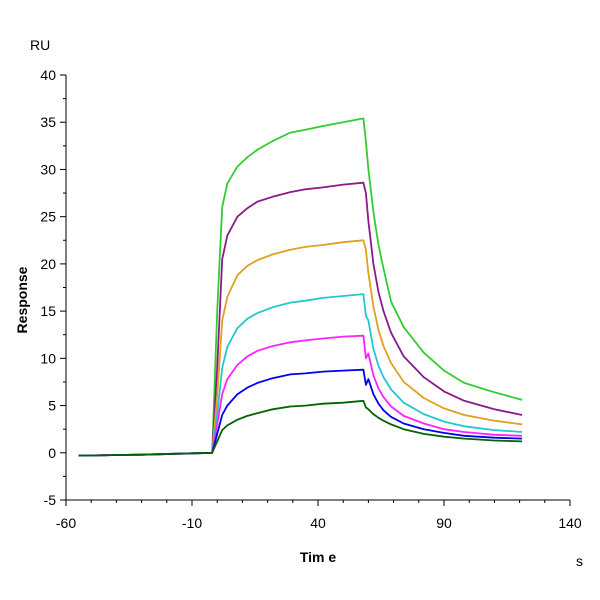 The height and width of the screenshot is (600, 600). Describe the element at coordinates (48, 122) in the screenshot. I see `y-tick-label: 35` at that location.